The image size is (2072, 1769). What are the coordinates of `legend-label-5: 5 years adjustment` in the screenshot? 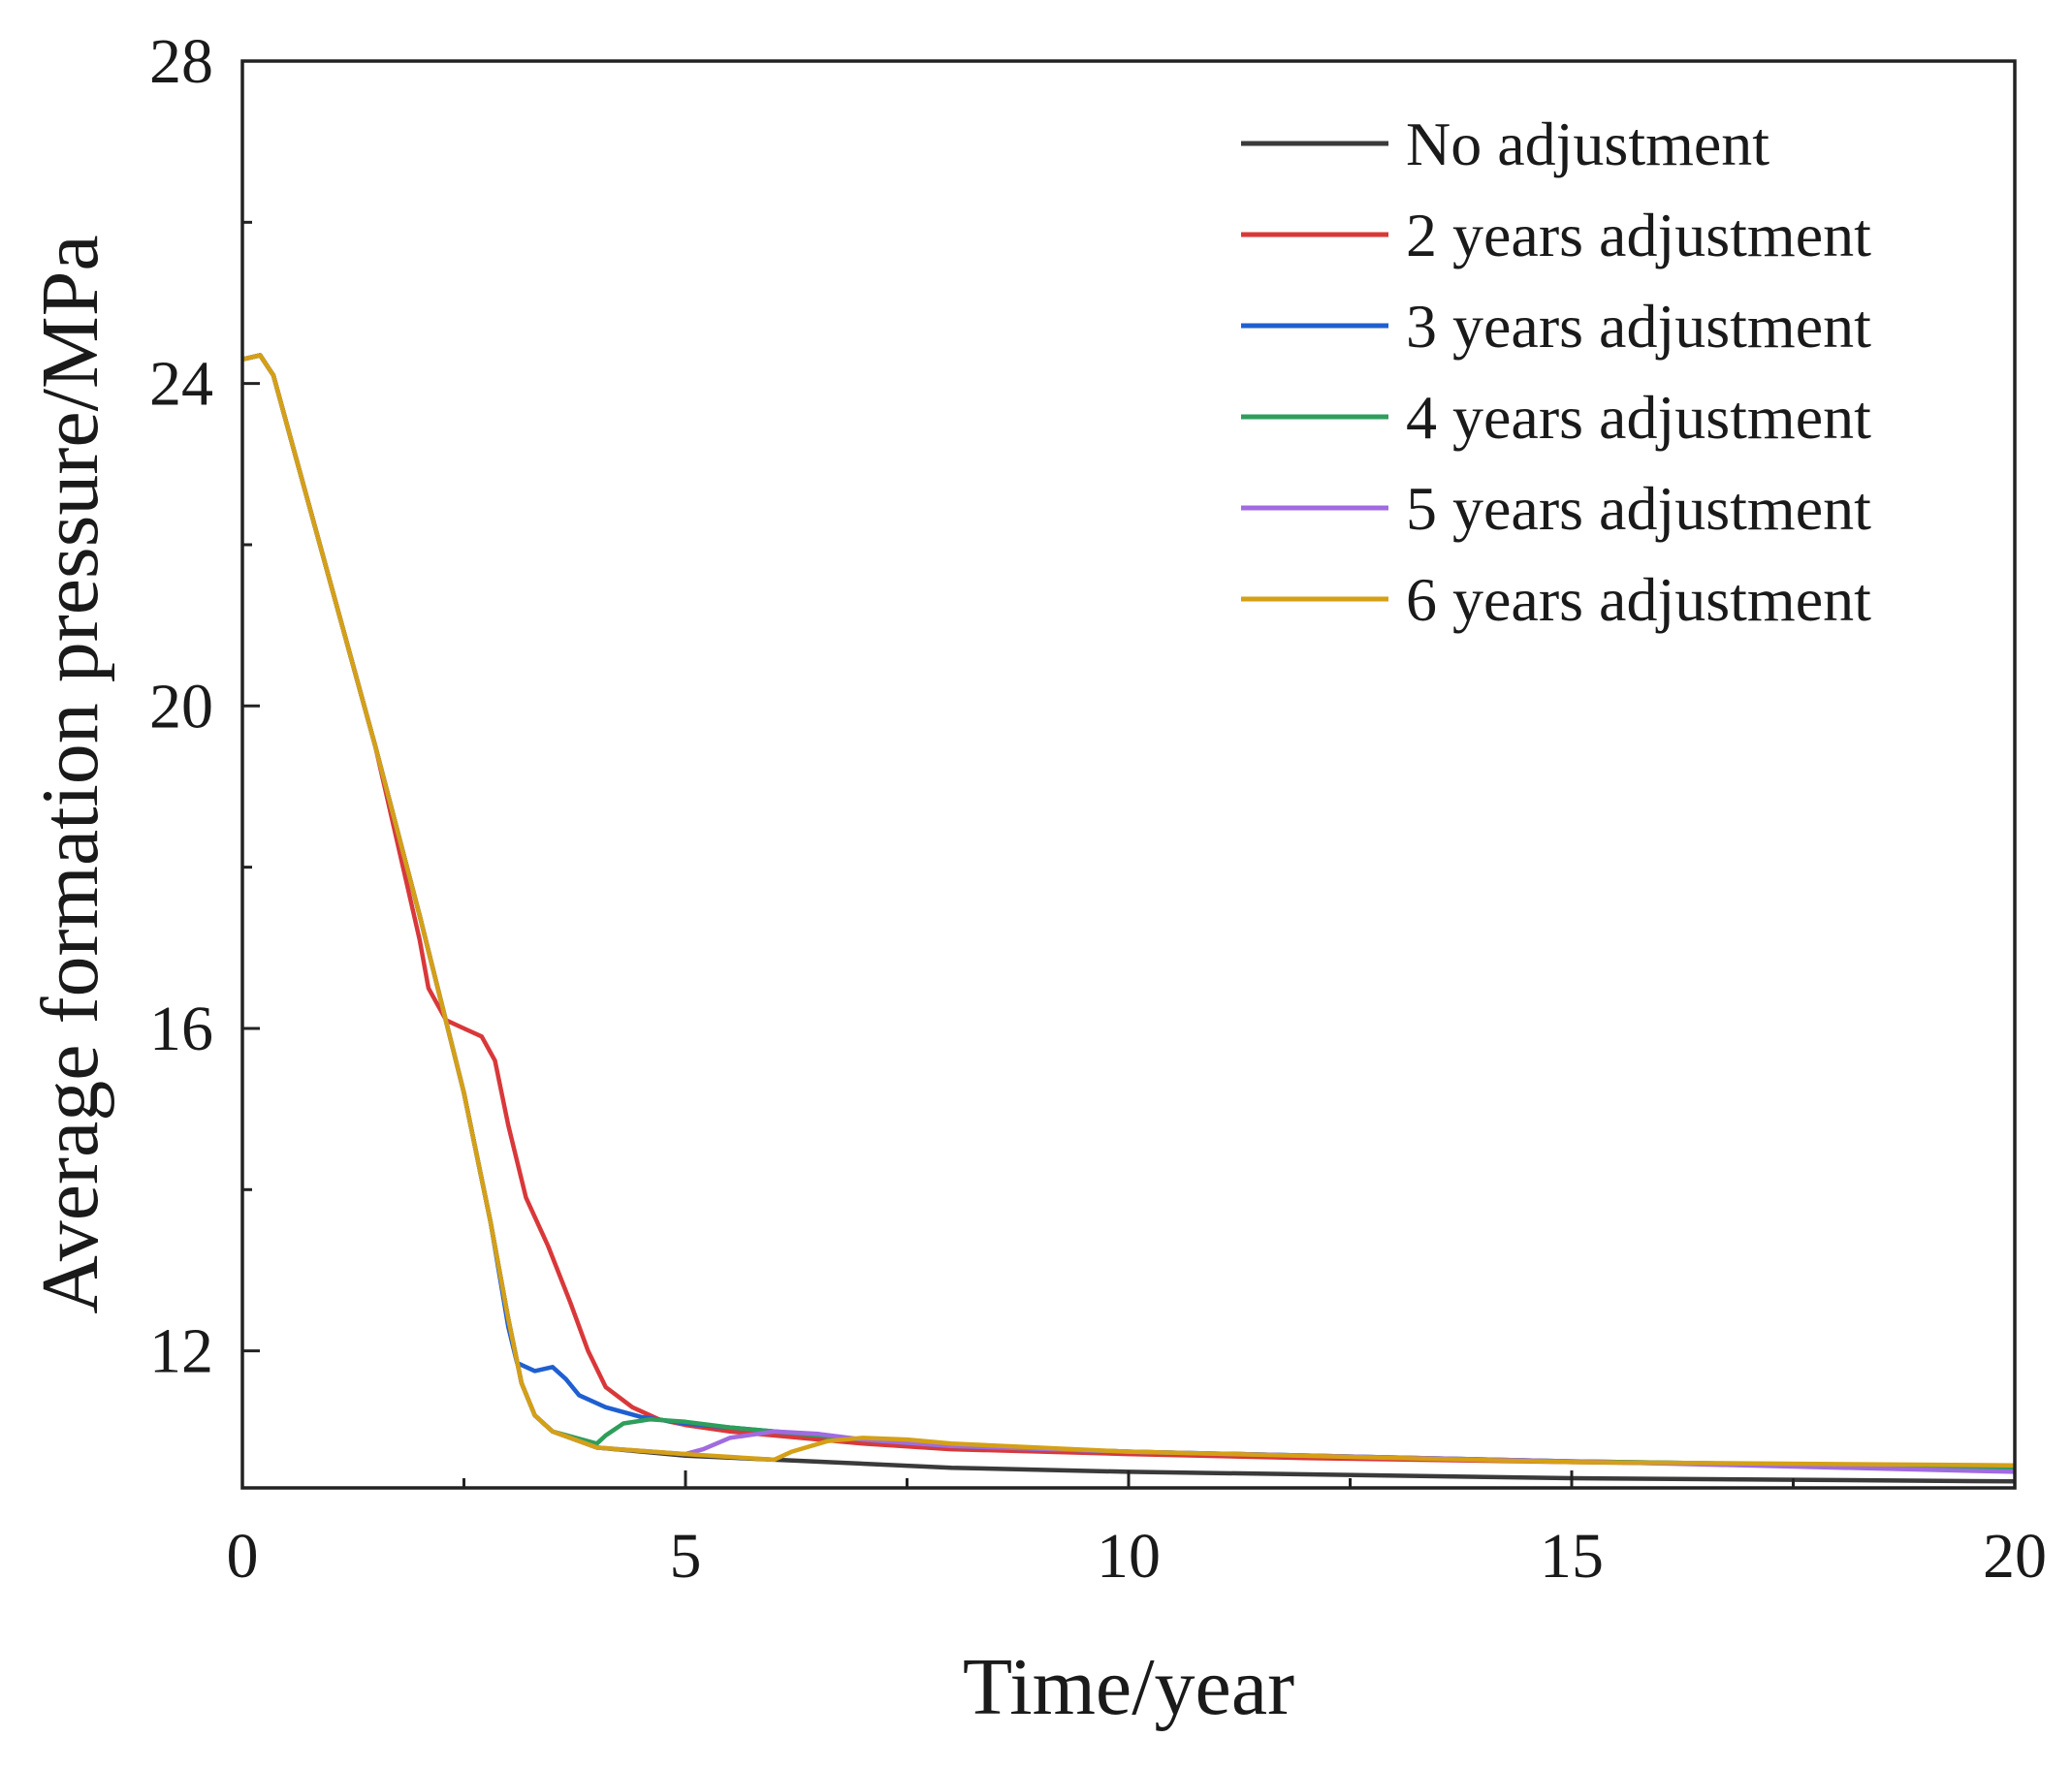 It's located at (1638, 509).